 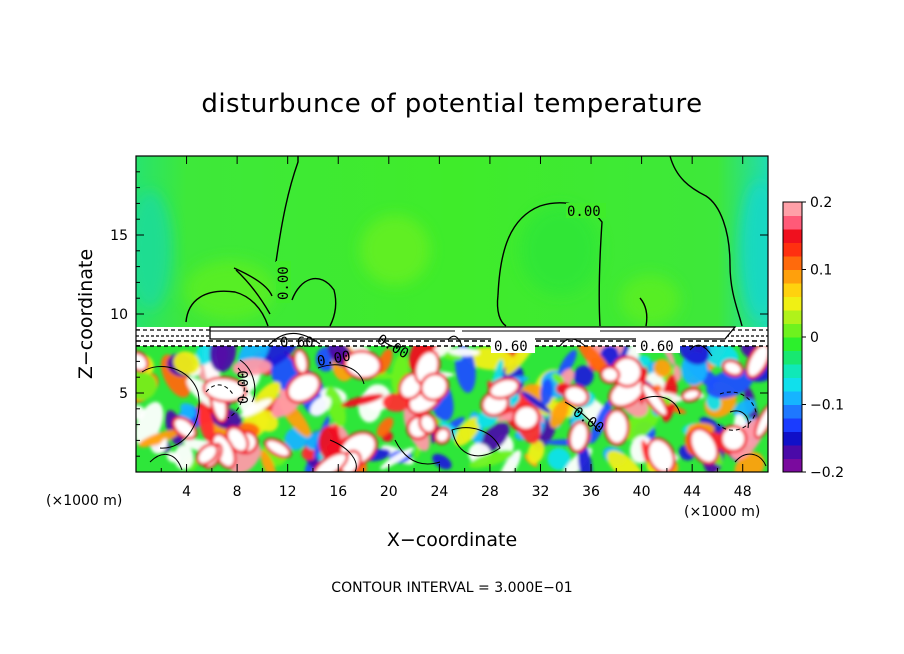 I want to click on y-axis-label: Z−coordinate, so click(x=86, y=314).